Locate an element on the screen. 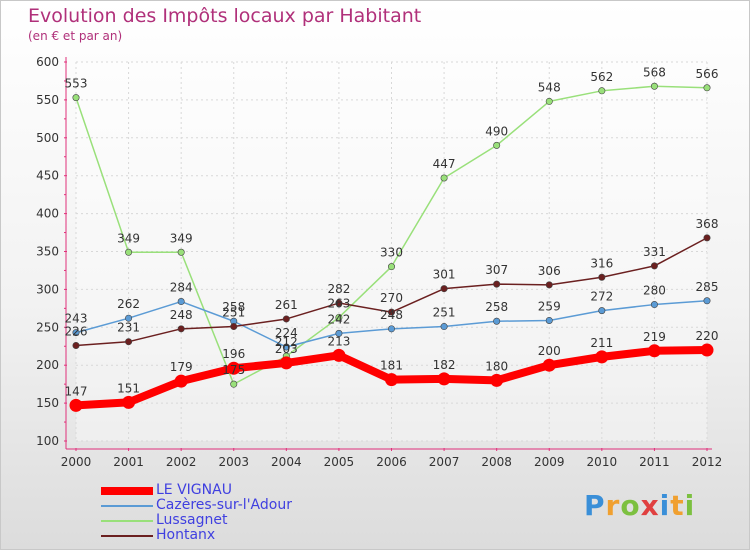 Image resolution: width=750 pixels, height=550 pixels. x-tick-label: 2004 is located at coordinates (286, 462).